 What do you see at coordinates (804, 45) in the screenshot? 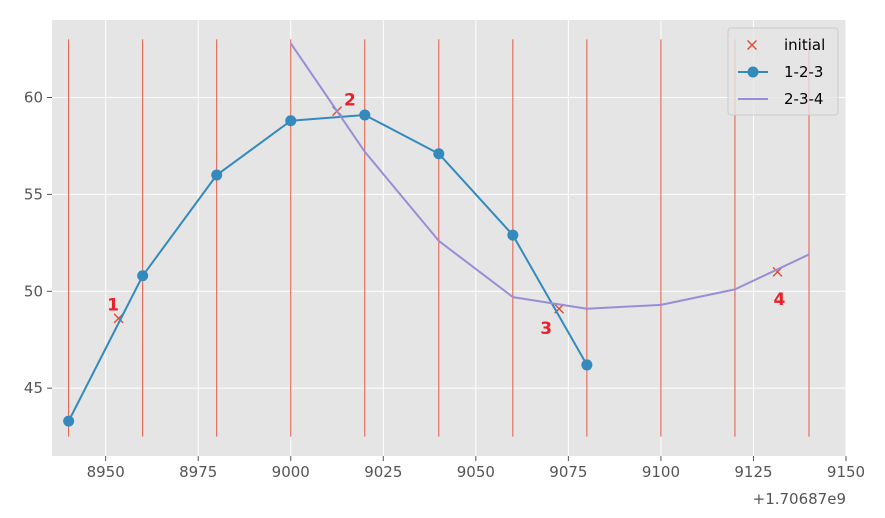
I see `legend-label: initial` at bounding box center [804, 45].